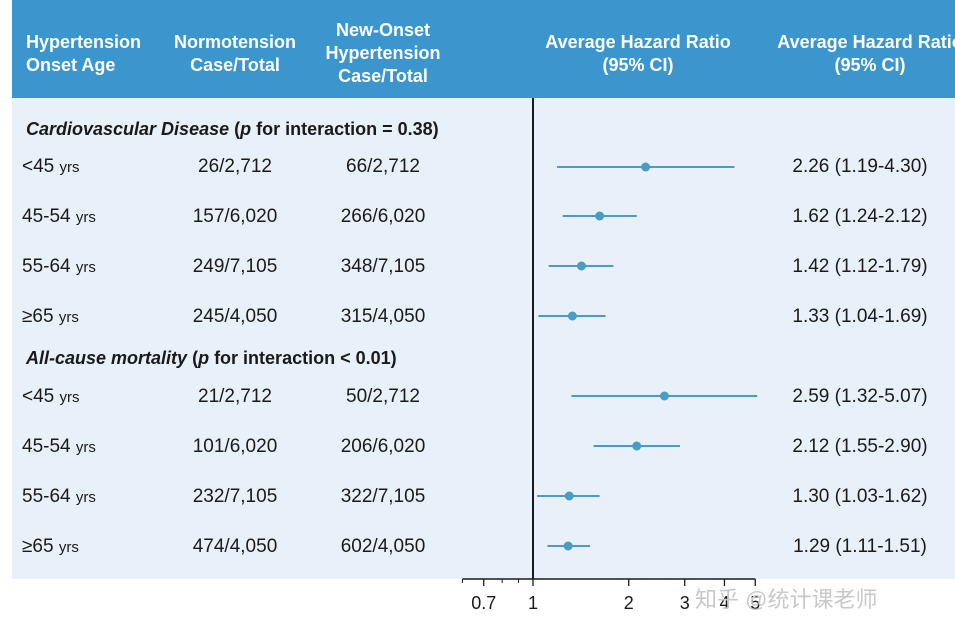 This screenshot has height=635, width=955. I want to click on section-label: All-cause mortality, so click(107, 358).